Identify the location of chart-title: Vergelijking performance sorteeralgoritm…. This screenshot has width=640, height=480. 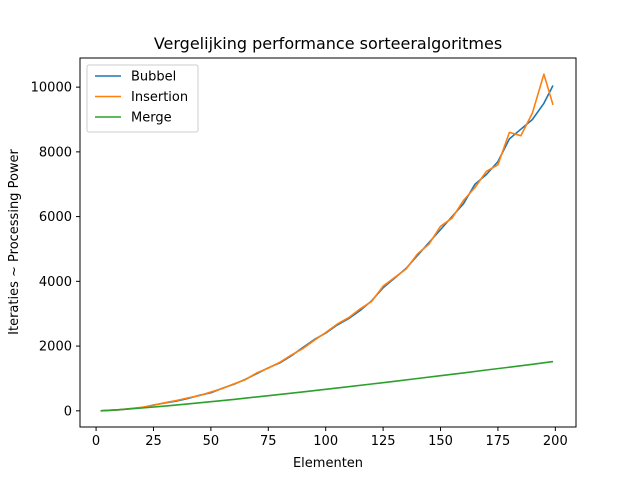
(328, 43).